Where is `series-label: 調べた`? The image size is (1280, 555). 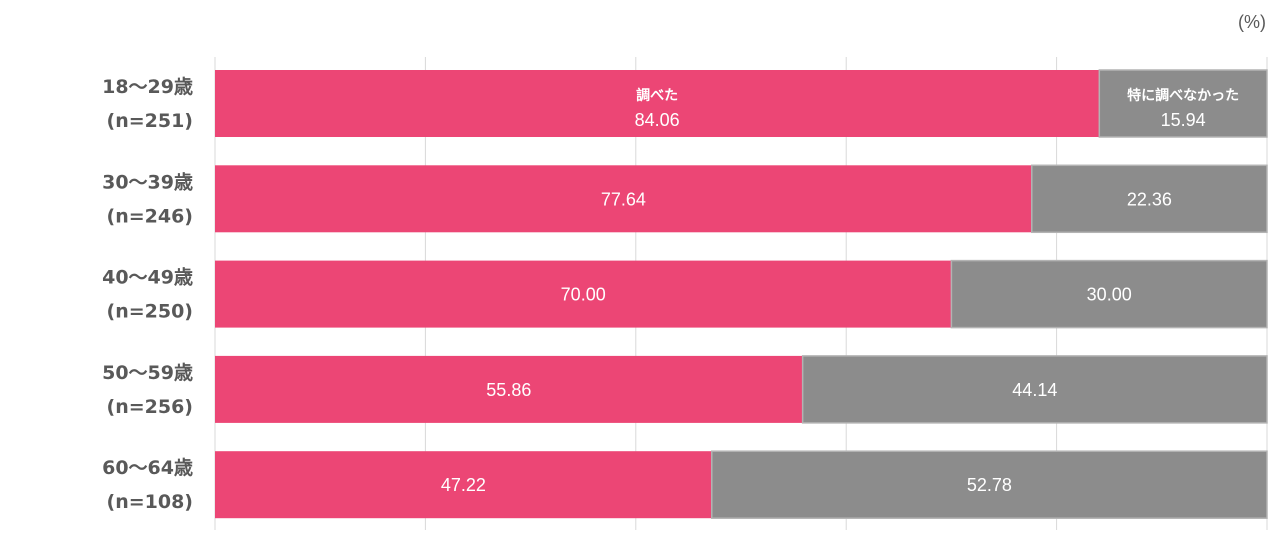 series-label: 調べた is located at coordinates (657, 95).